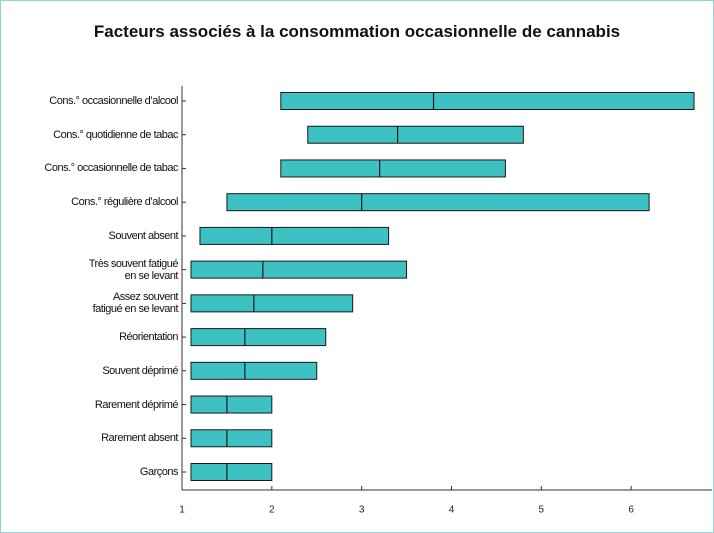 This screenshot has width=714, height=533. Describe the element at coordinates (115, 134) in the screenshot. I see `y-tick-label: Cons.° quotidienne de tabac` at that location.